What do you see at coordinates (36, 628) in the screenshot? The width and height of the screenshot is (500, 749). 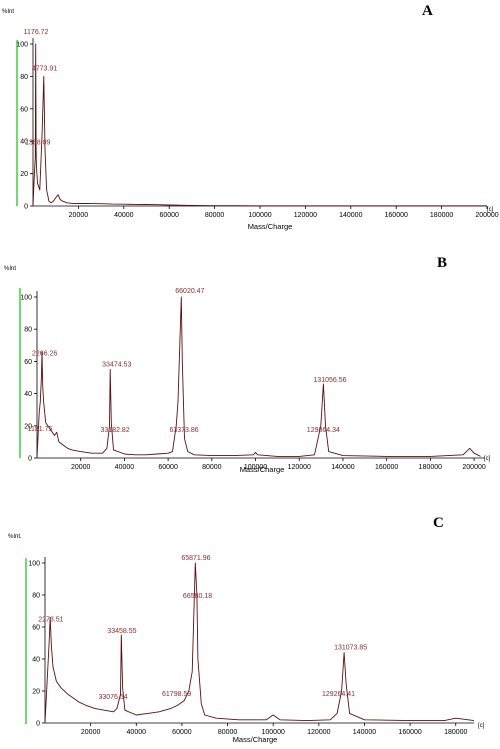 I see `y-tick-label-c: 60` at bounding box center [36, 628].